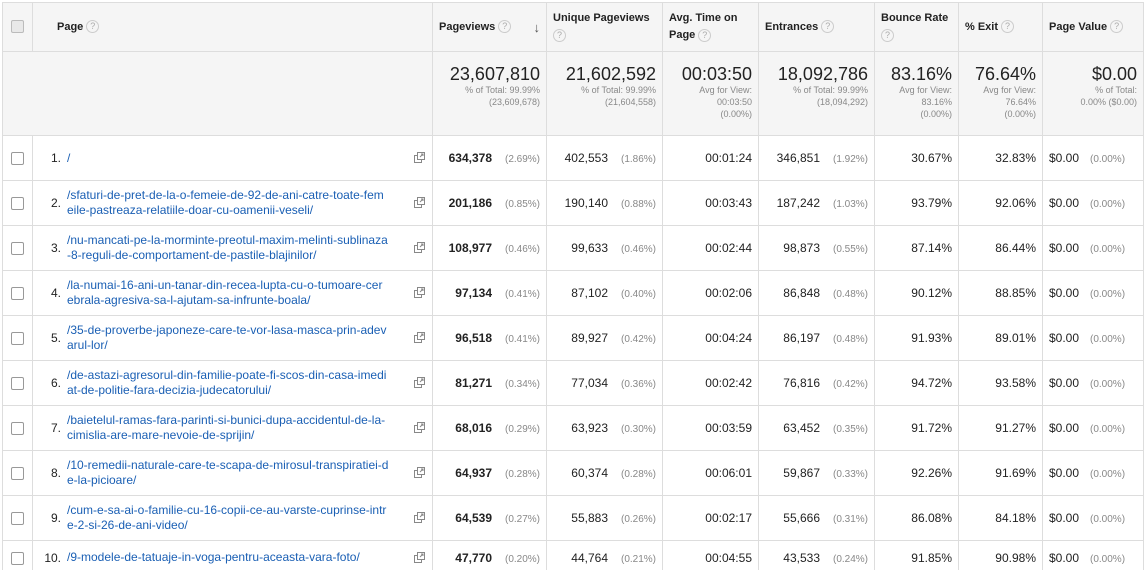 The width and height of the screenshot is (1144, 570). What do you see at coordinates (801, 557) in the screenshot?
I see `entrances-value: 43,533` at bounding box center [801, 557].